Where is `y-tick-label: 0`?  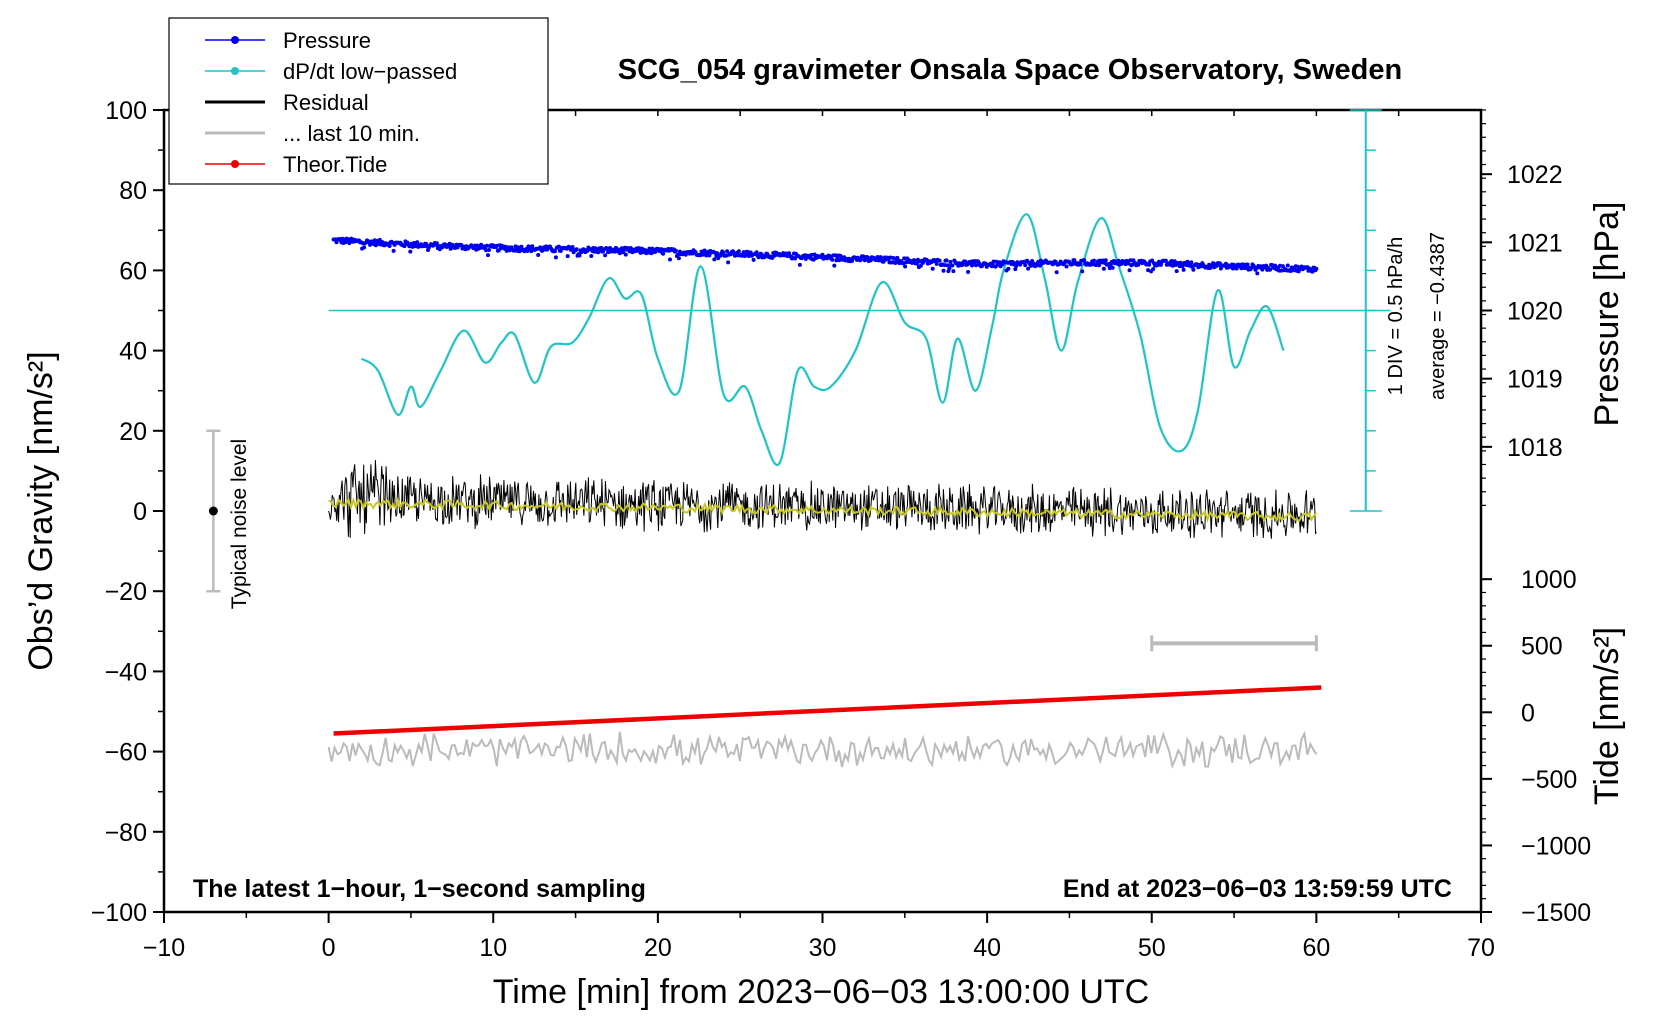
y-tick-label: 0 is located at coordinates (140, 512).